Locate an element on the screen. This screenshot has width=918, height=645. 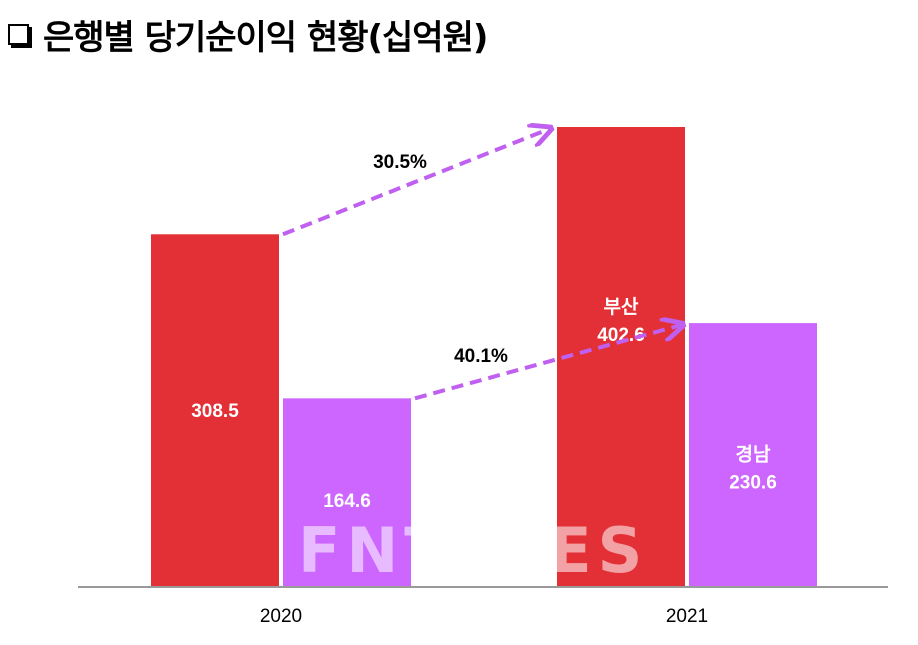
x-tick-label: 2020 is located at coordinates (281, 616).